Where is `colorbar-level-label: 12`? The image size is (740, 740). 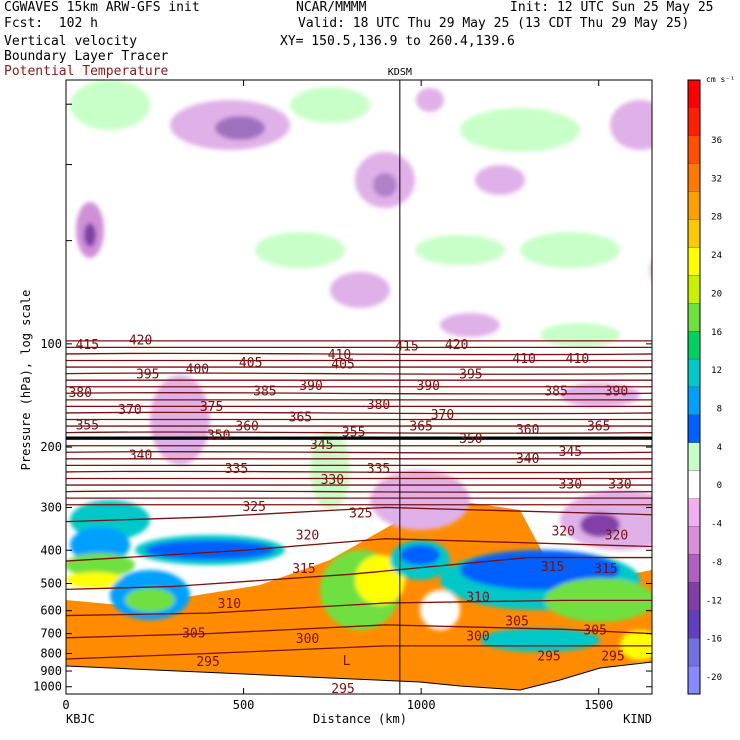
colorbar-level-label: 12 is located at coordinates (716, 371).